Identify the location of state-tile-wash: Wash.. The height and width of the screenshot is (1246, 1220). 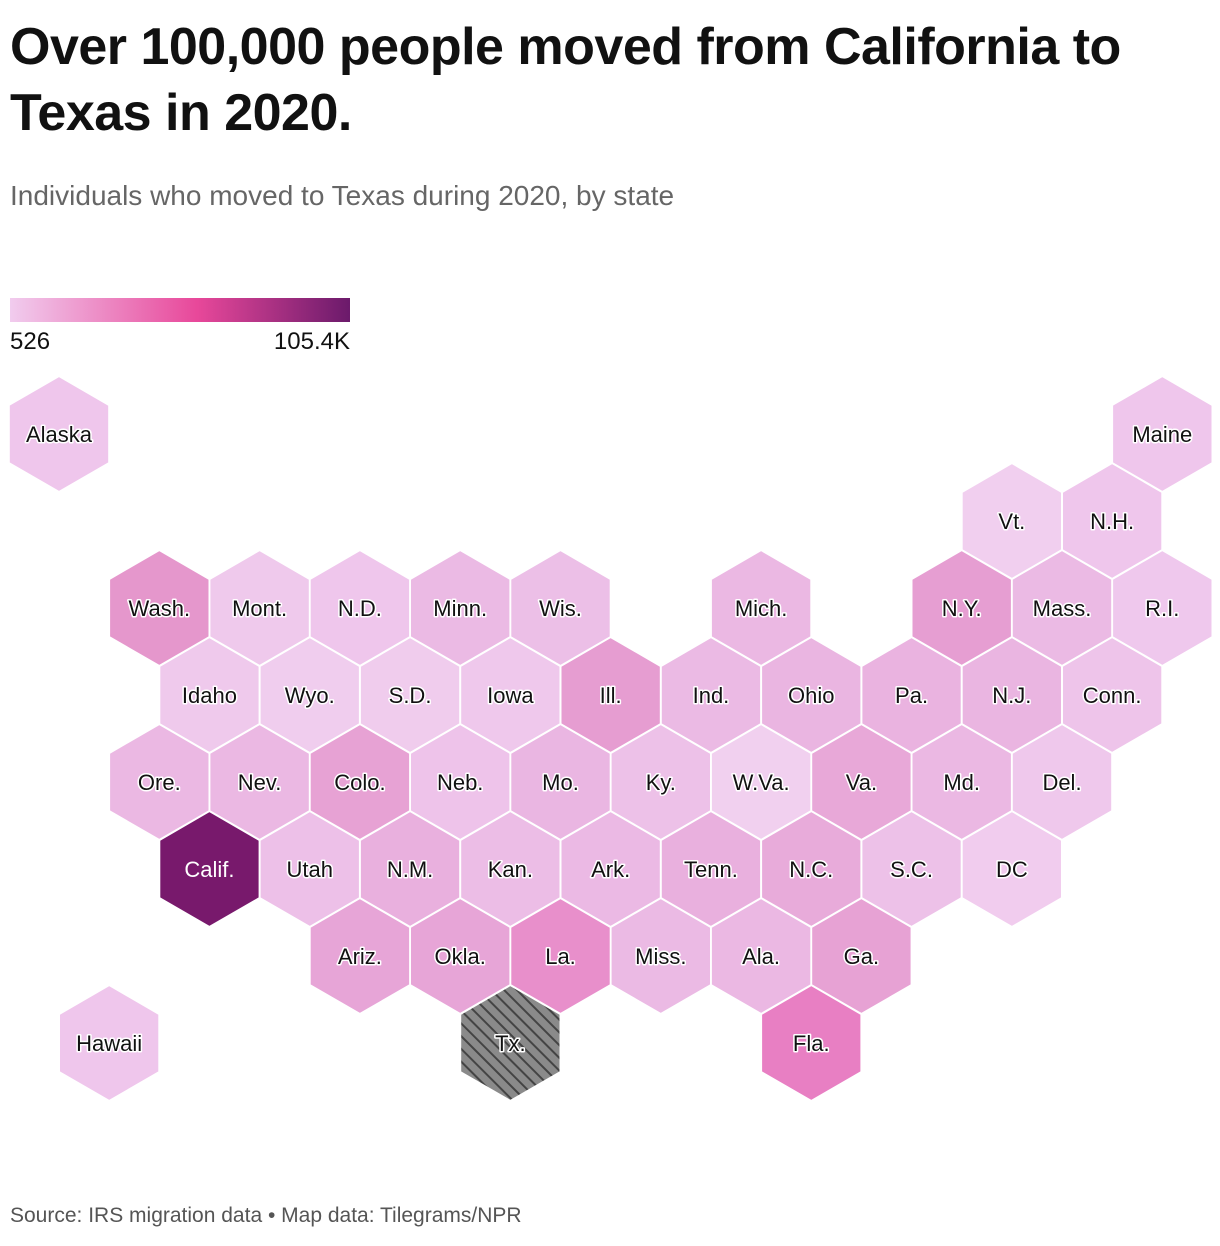
(159, 608).